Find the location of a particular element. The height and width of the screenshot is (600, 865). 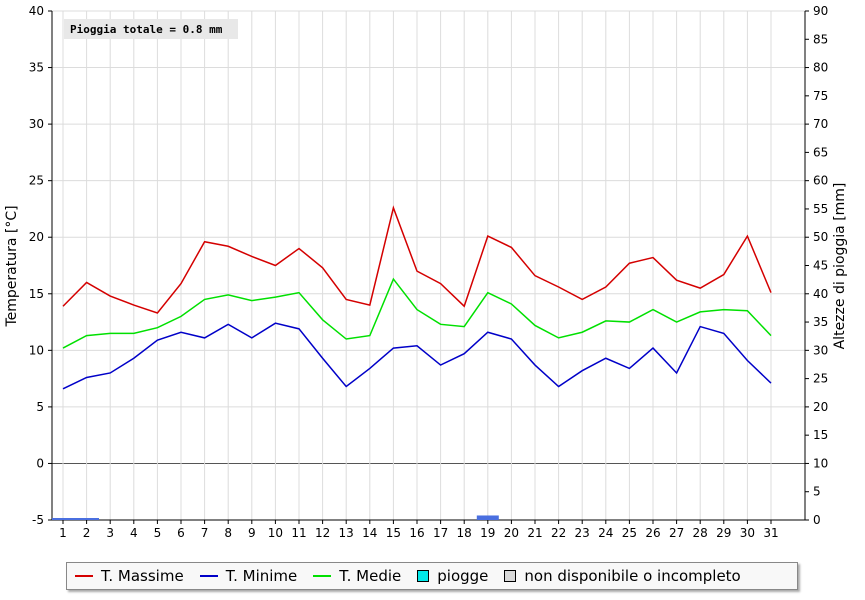

x-tick-label: 5 is located at coordinates (158, 533).